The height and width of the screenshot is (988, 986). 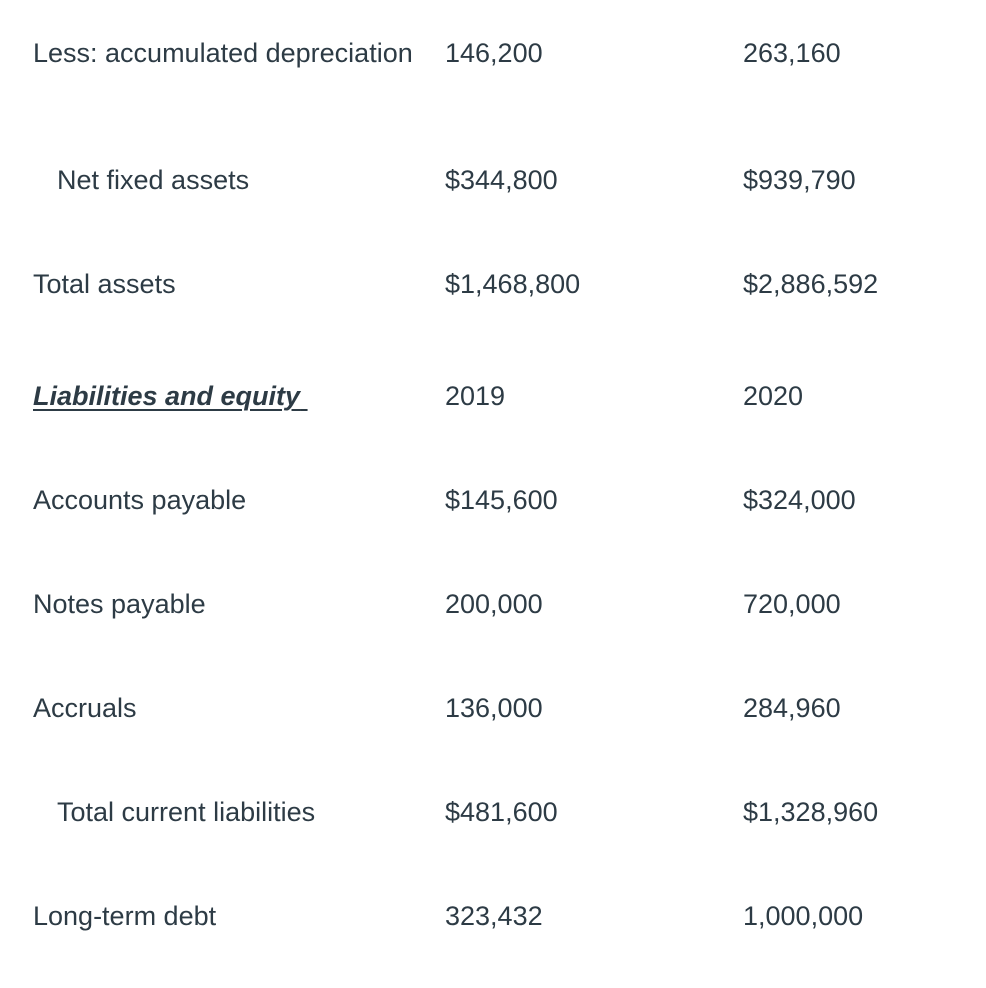 I want to click on year-header-2020: 2020, so click(x=773, y=396).